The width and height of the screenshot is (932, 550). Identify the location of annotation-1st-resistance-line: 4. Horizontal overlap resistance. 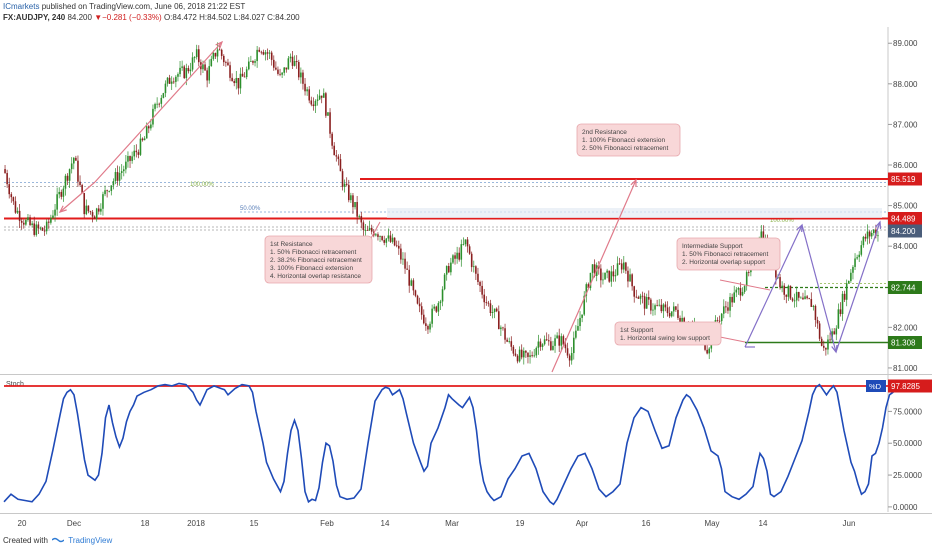
(315, 276).